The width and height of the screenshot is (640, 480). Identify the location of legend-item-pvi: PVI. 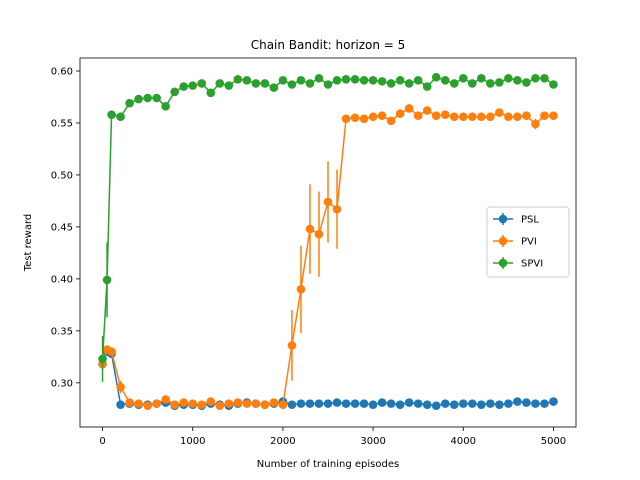
(515, 241).